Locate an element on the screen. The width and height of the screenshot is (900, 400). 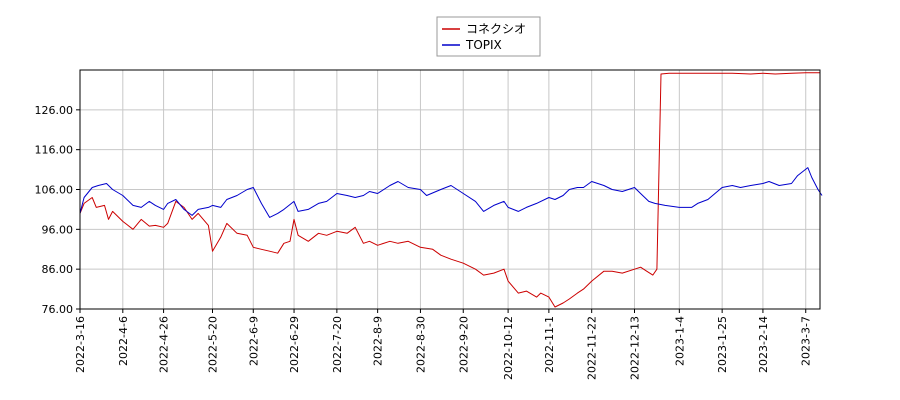
x-tick-label: 2022-12-13 is located at coordinates (634, 348).